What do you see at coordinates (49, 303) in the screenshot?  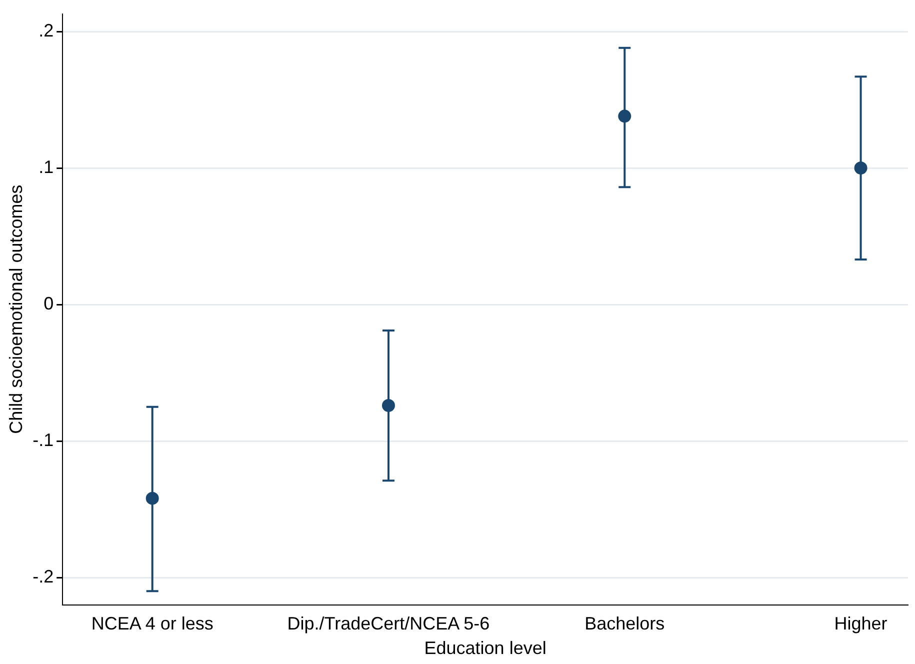 I see `y-tick-label: 0` at bounding box center [49, 303].